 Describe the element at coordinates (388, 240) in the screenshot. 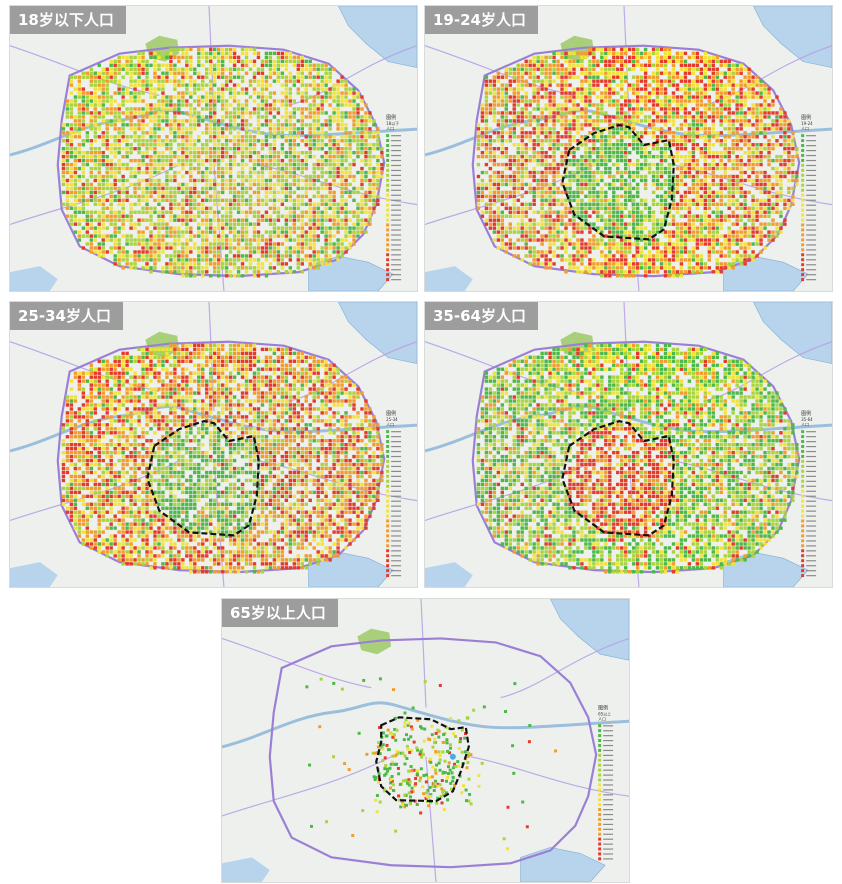

I see `legend-swatch` at that location.